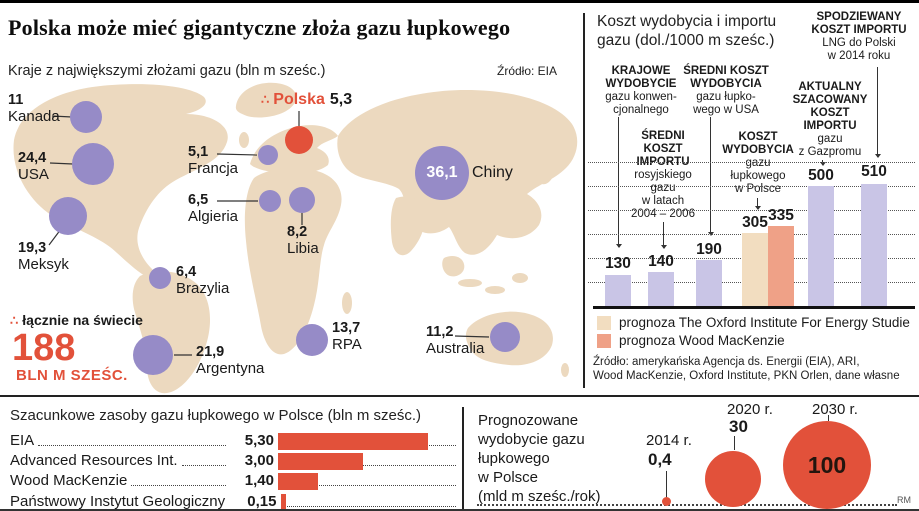 The image size is (919, 511). I want to click on forecast-year-2020: 2020 r., so click(750, 409).